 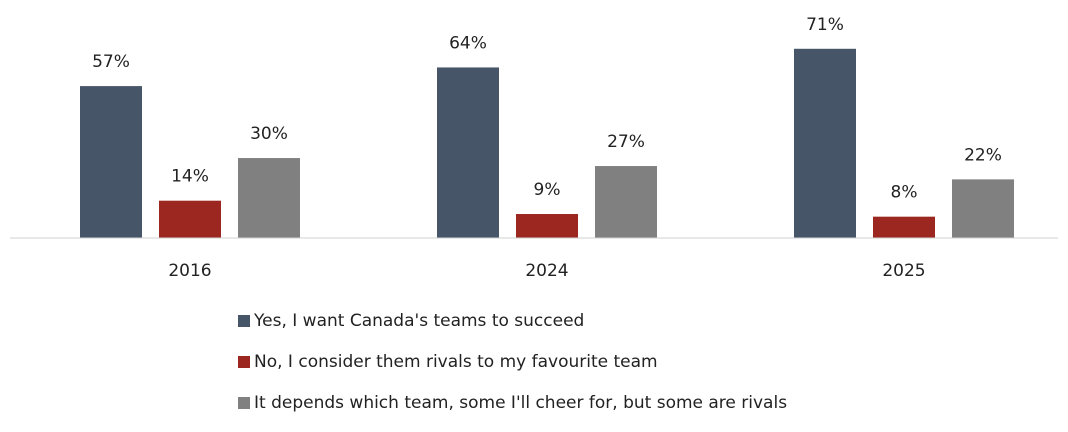 I want to click on data-label-yes-2024: 64%, so click(x=468, y=43).